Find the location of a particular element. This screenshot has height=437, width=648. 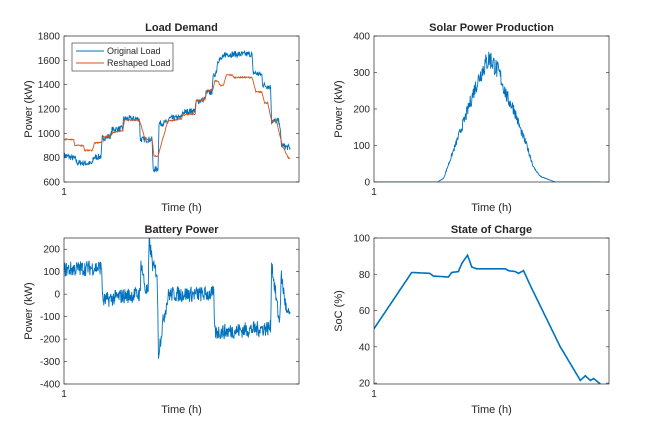

series-line-battery is located at coordinates (177, 298).